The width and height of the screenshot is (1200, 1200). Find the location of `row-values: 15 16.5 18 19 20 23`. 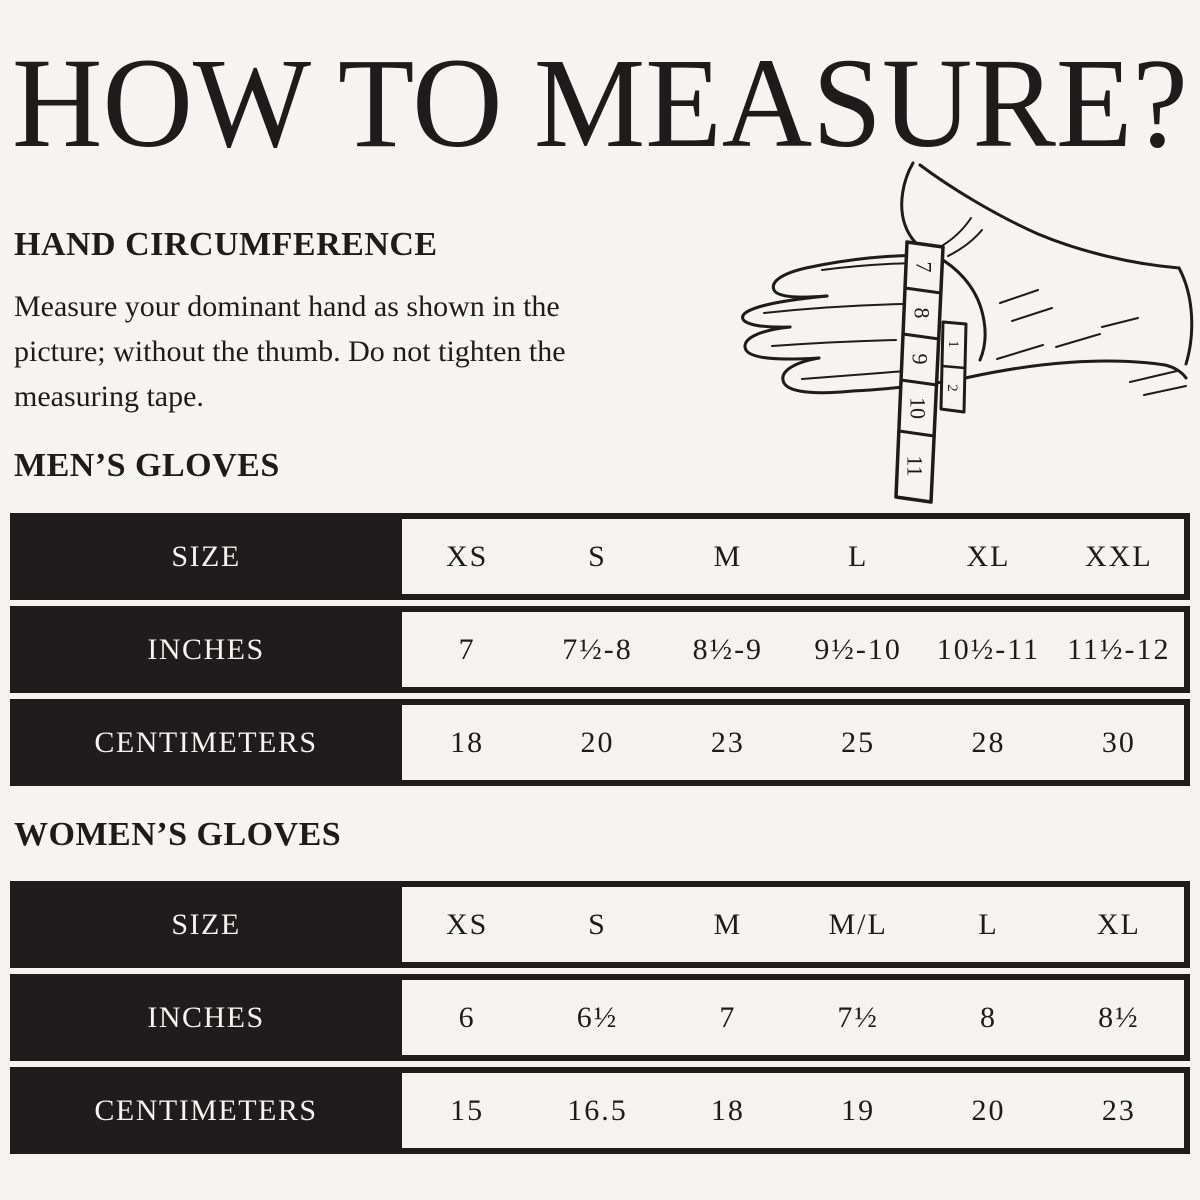

row-values: 15 16.5 18 19 20 23 is located at coordinates (793, 1110).